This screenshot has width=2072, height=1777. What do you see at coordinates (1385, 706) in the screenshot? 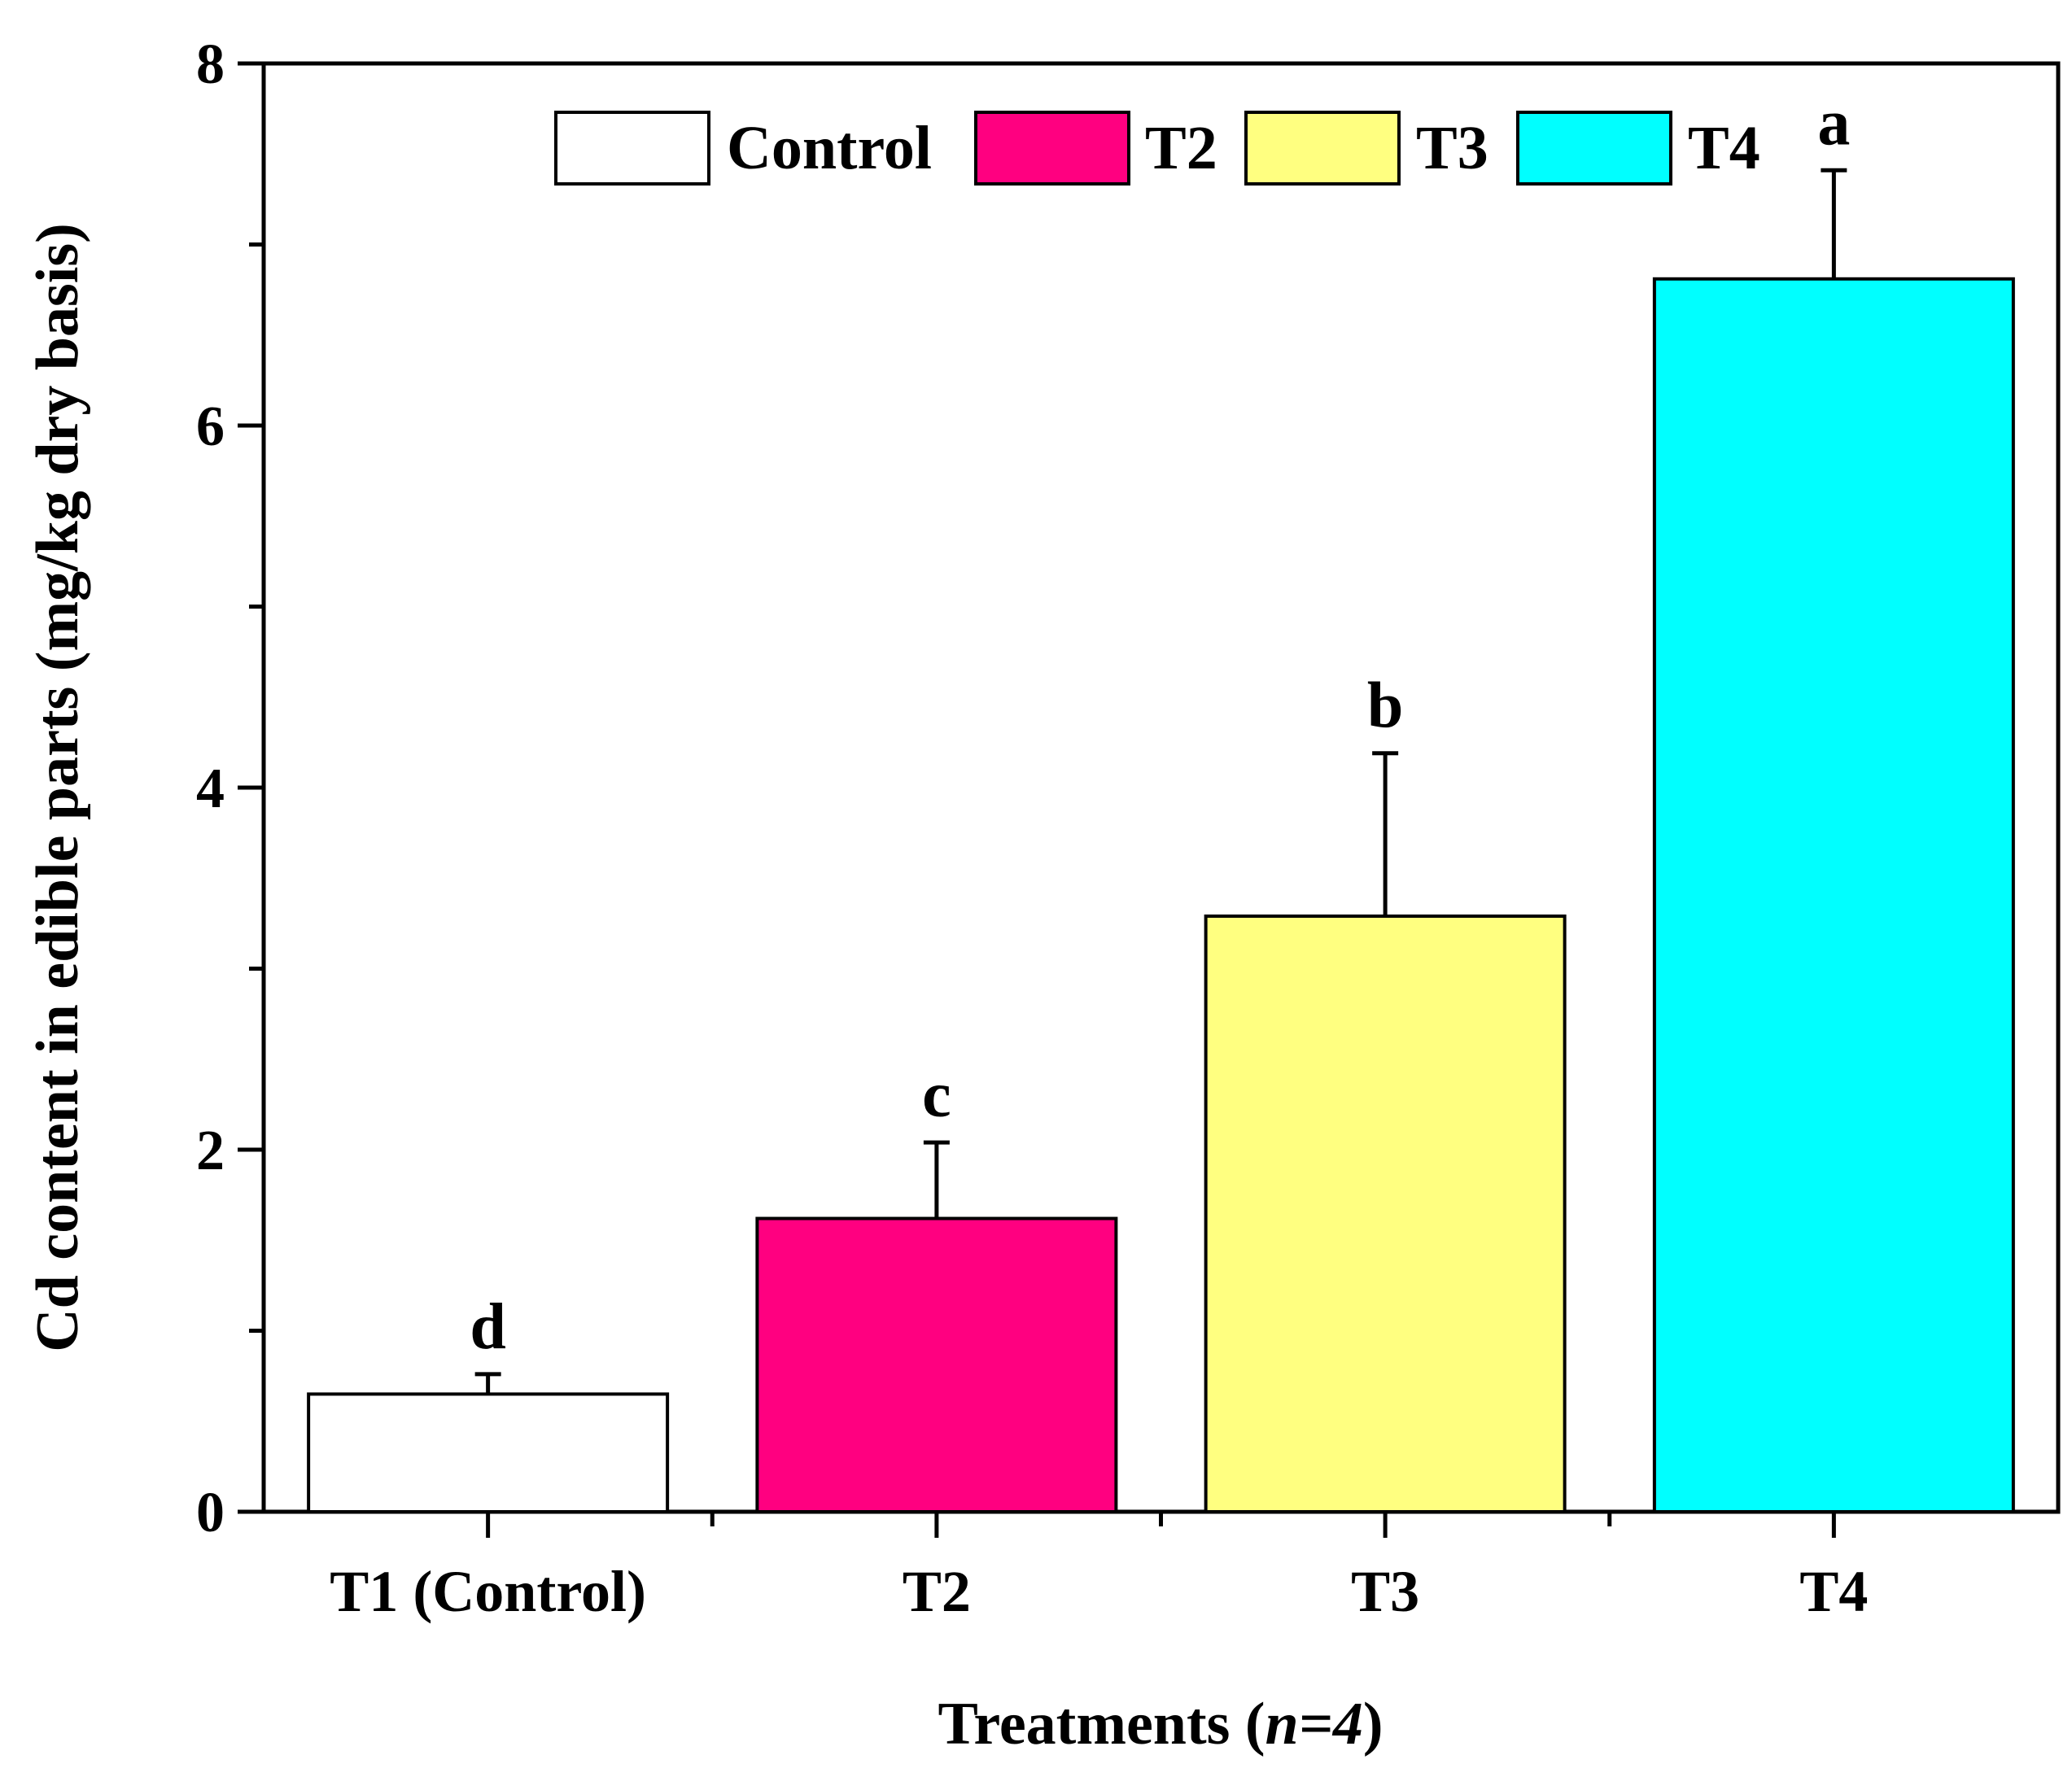
I see `significance-letter-3: b` at bounding box center [1385, 706].